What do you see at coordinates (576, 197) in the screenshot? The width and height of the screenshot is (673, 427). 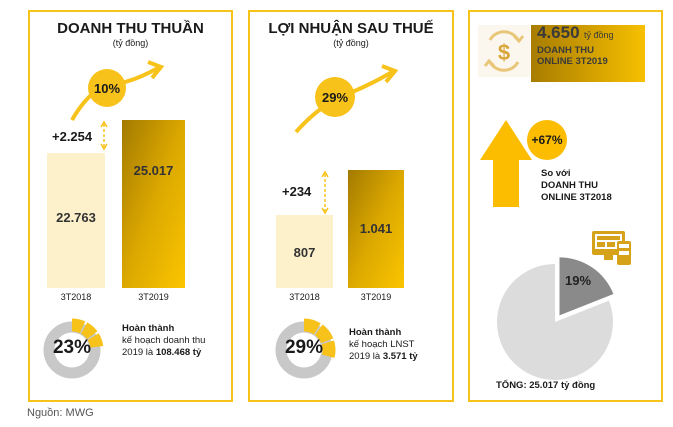 I see `compare-line3: ONLINE 3T2018` at bounding box center [576, 197].